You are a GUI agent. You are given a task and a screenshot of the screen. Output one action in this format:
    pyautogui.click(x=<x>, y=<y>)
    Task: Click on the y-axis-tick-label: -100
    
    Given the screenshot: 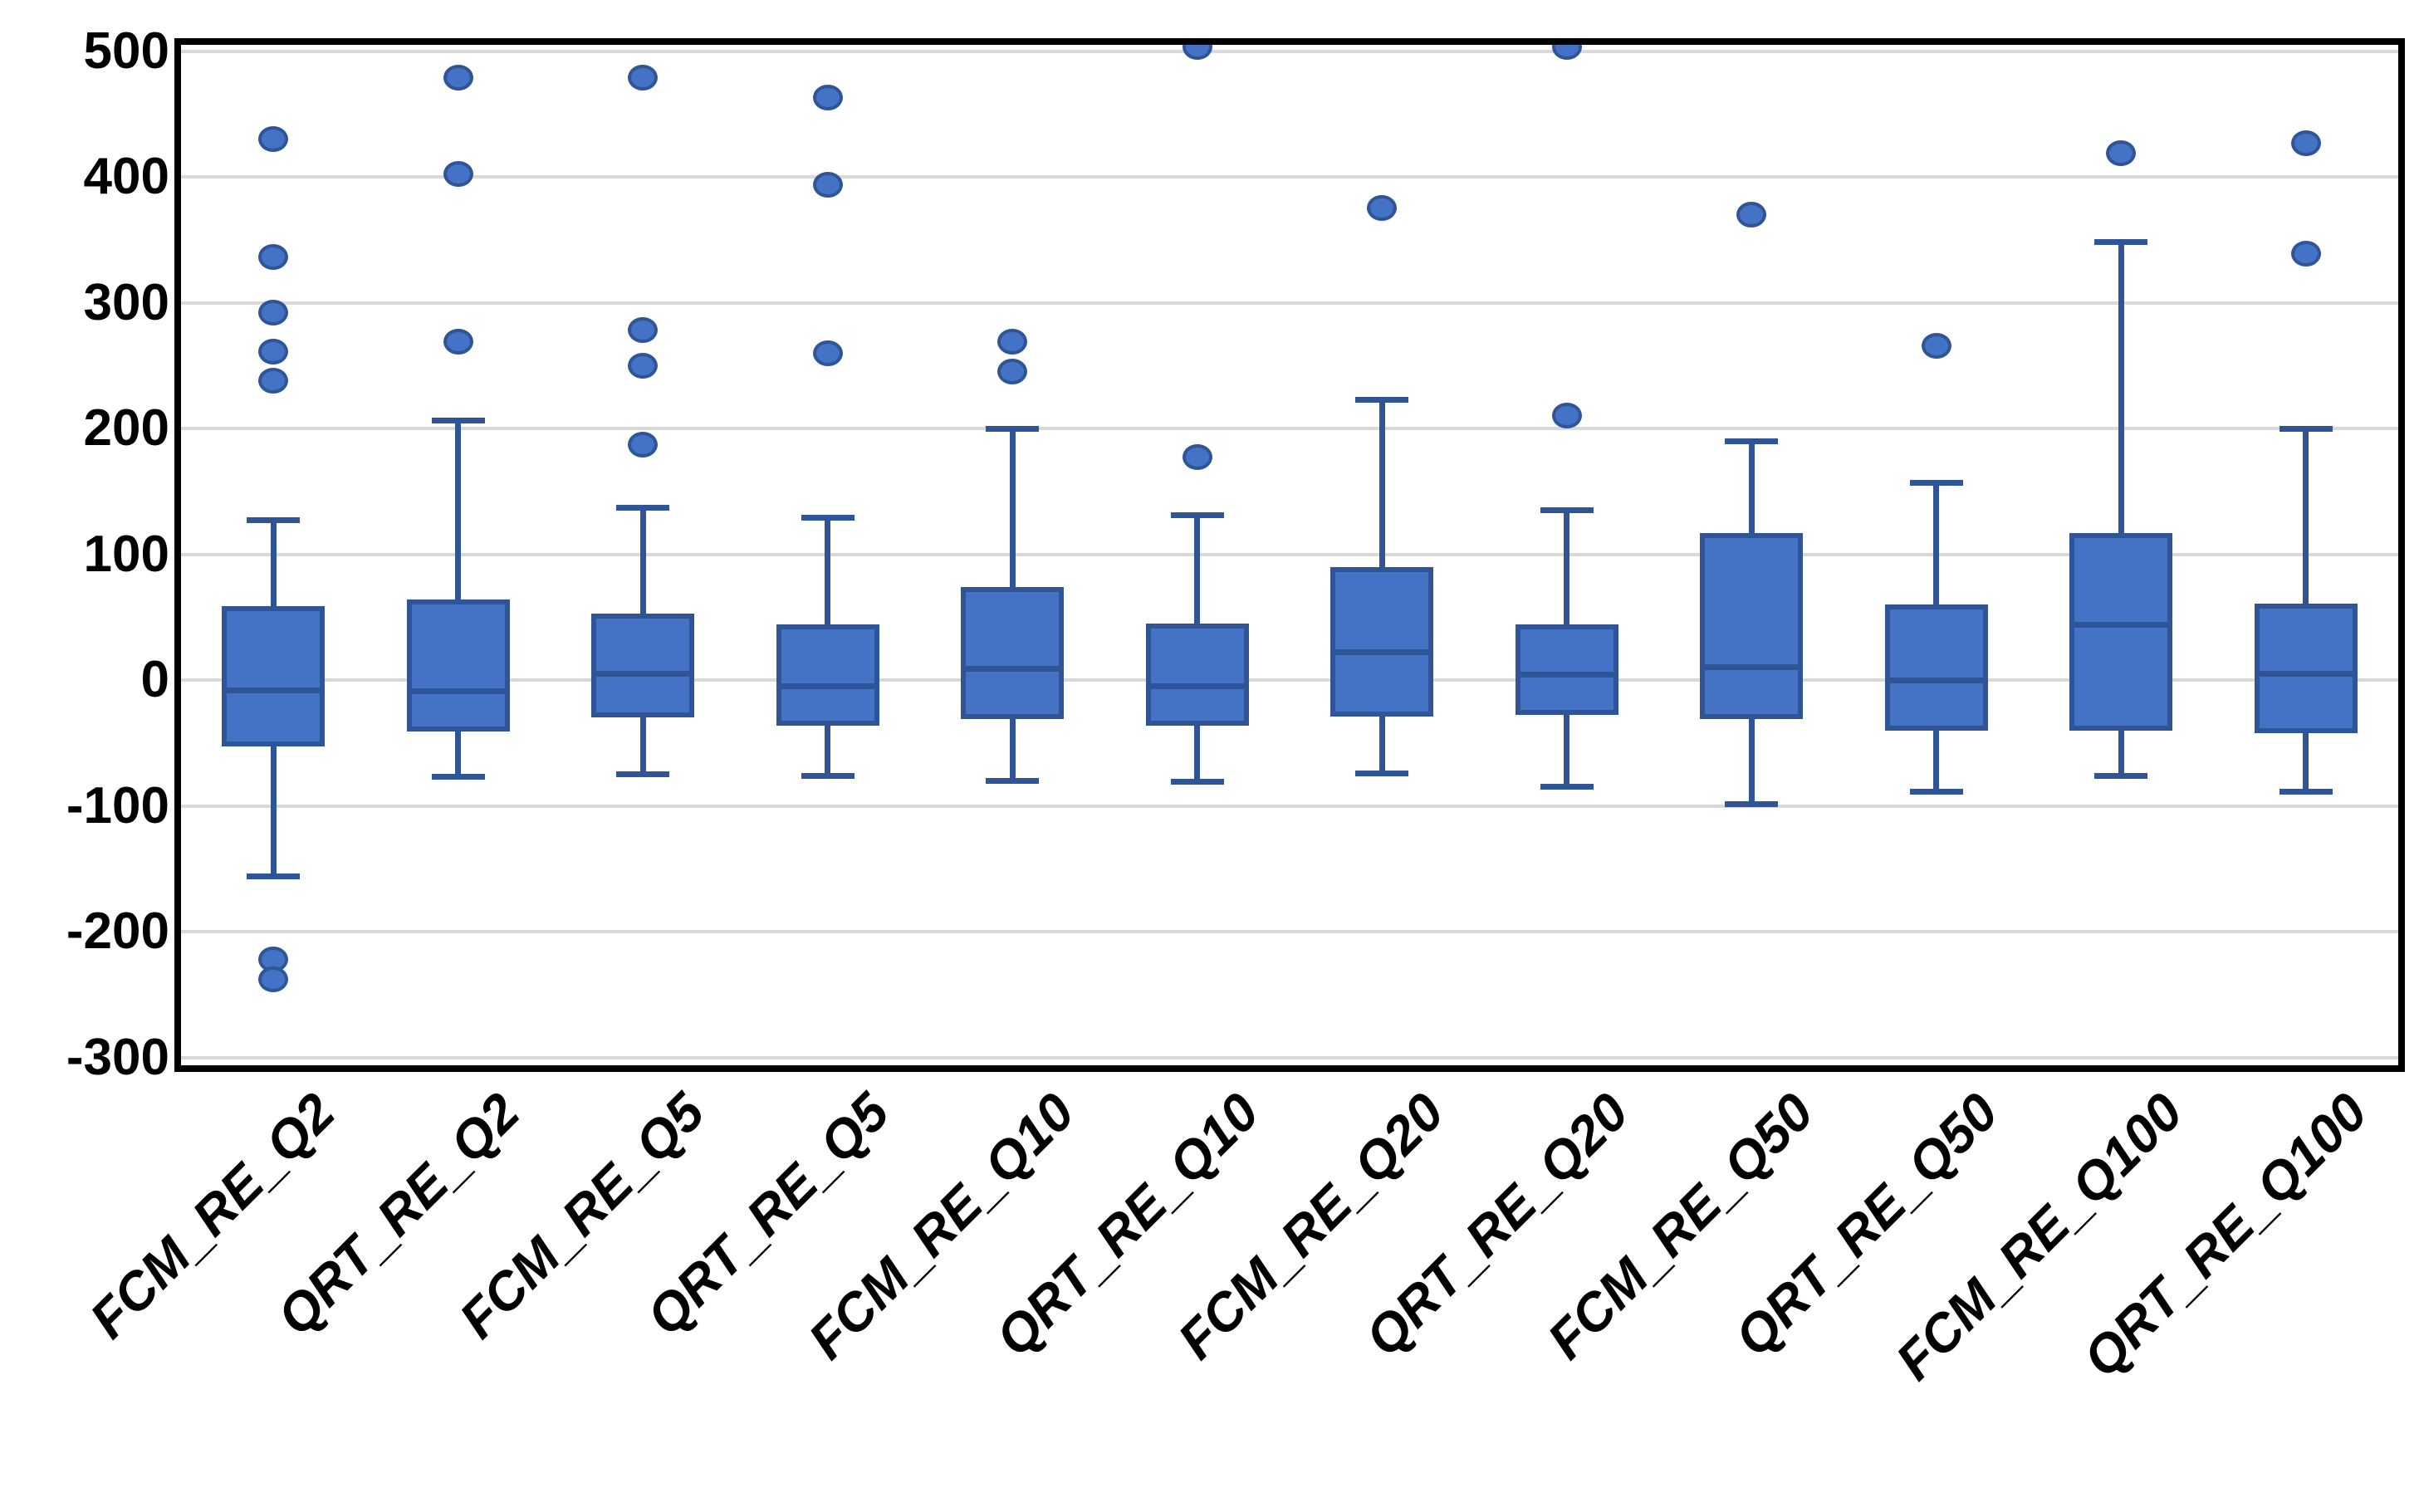 What is the action you would take?
    pyautogui.click(x=117, y=805)
    